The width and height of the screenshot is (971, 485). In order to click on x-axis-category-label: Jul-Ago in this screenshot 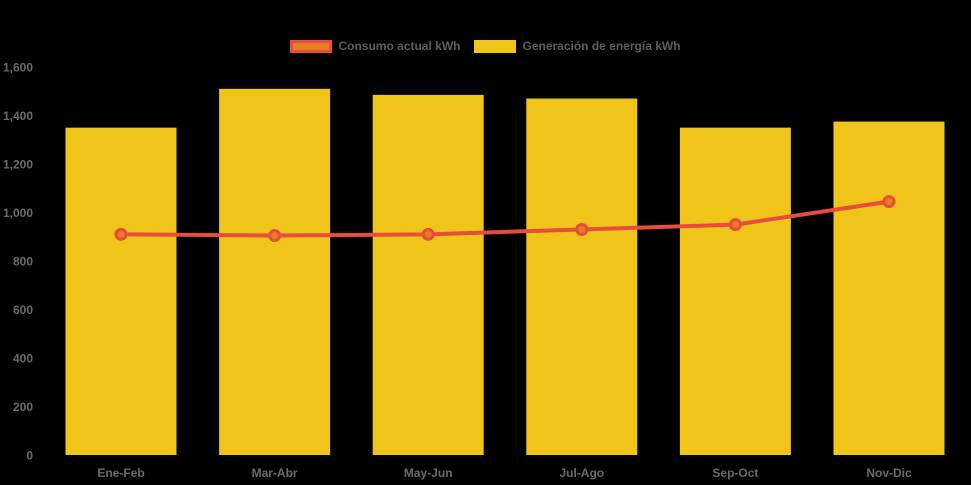, I will do `click(581, 473)`.